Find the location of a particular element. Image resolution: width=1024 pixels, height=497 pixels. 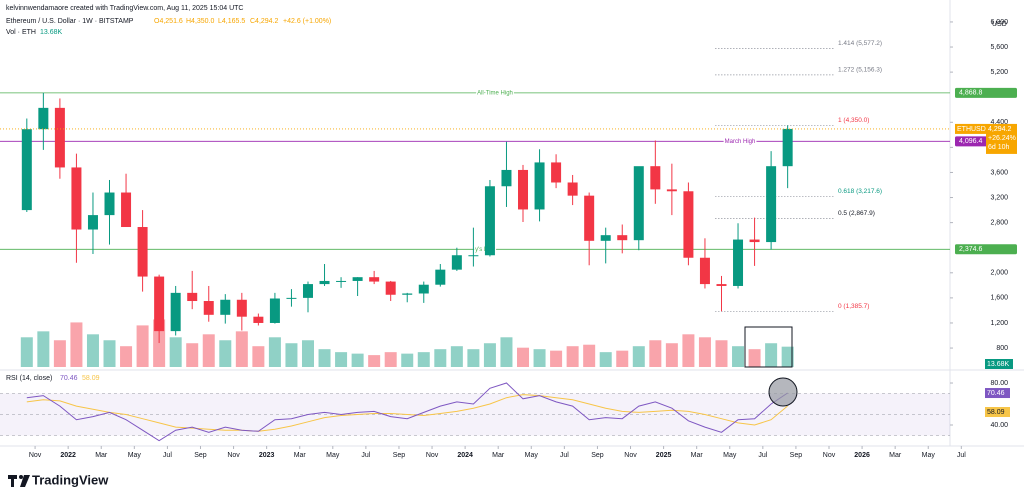

y-tick-label: 5,200 is located at coordinates (999, 72).